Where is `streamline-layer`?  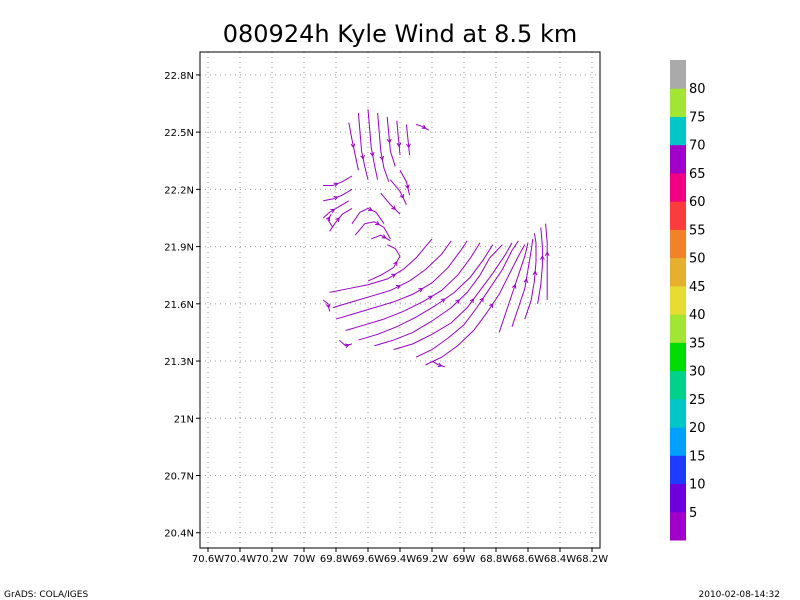 streamline-layer is located at coordinates (436, 238).